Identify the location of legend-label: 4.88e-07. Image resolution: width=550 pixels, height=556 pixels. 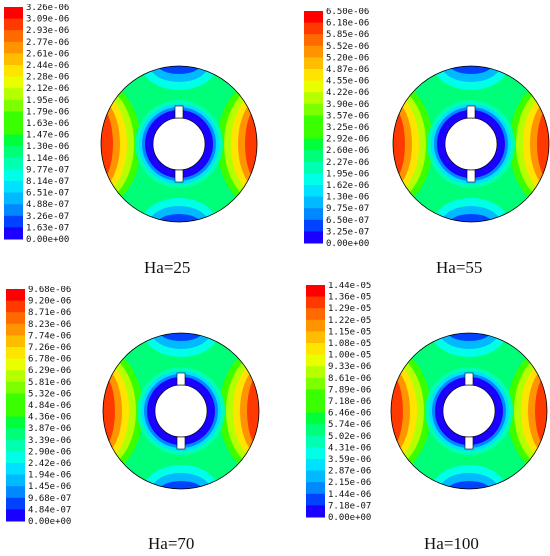
(47, 205).